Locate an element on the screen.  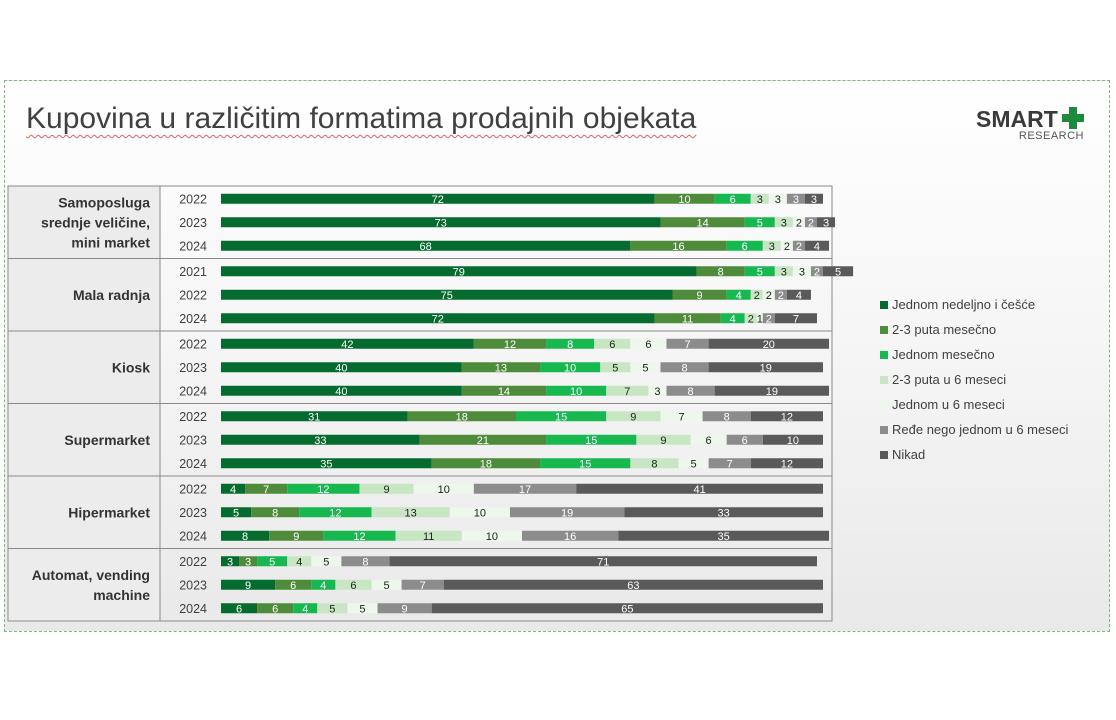
data-label: 11 is located at coordinates (687, 319).